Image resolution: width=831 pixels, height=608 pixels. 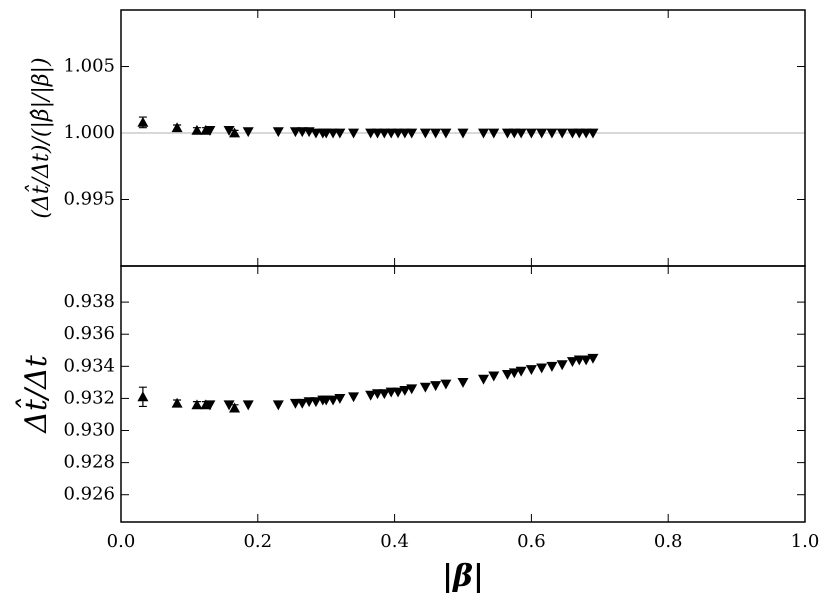 I want to click on x-axis-label: |β|, so click(x=463, y=576).